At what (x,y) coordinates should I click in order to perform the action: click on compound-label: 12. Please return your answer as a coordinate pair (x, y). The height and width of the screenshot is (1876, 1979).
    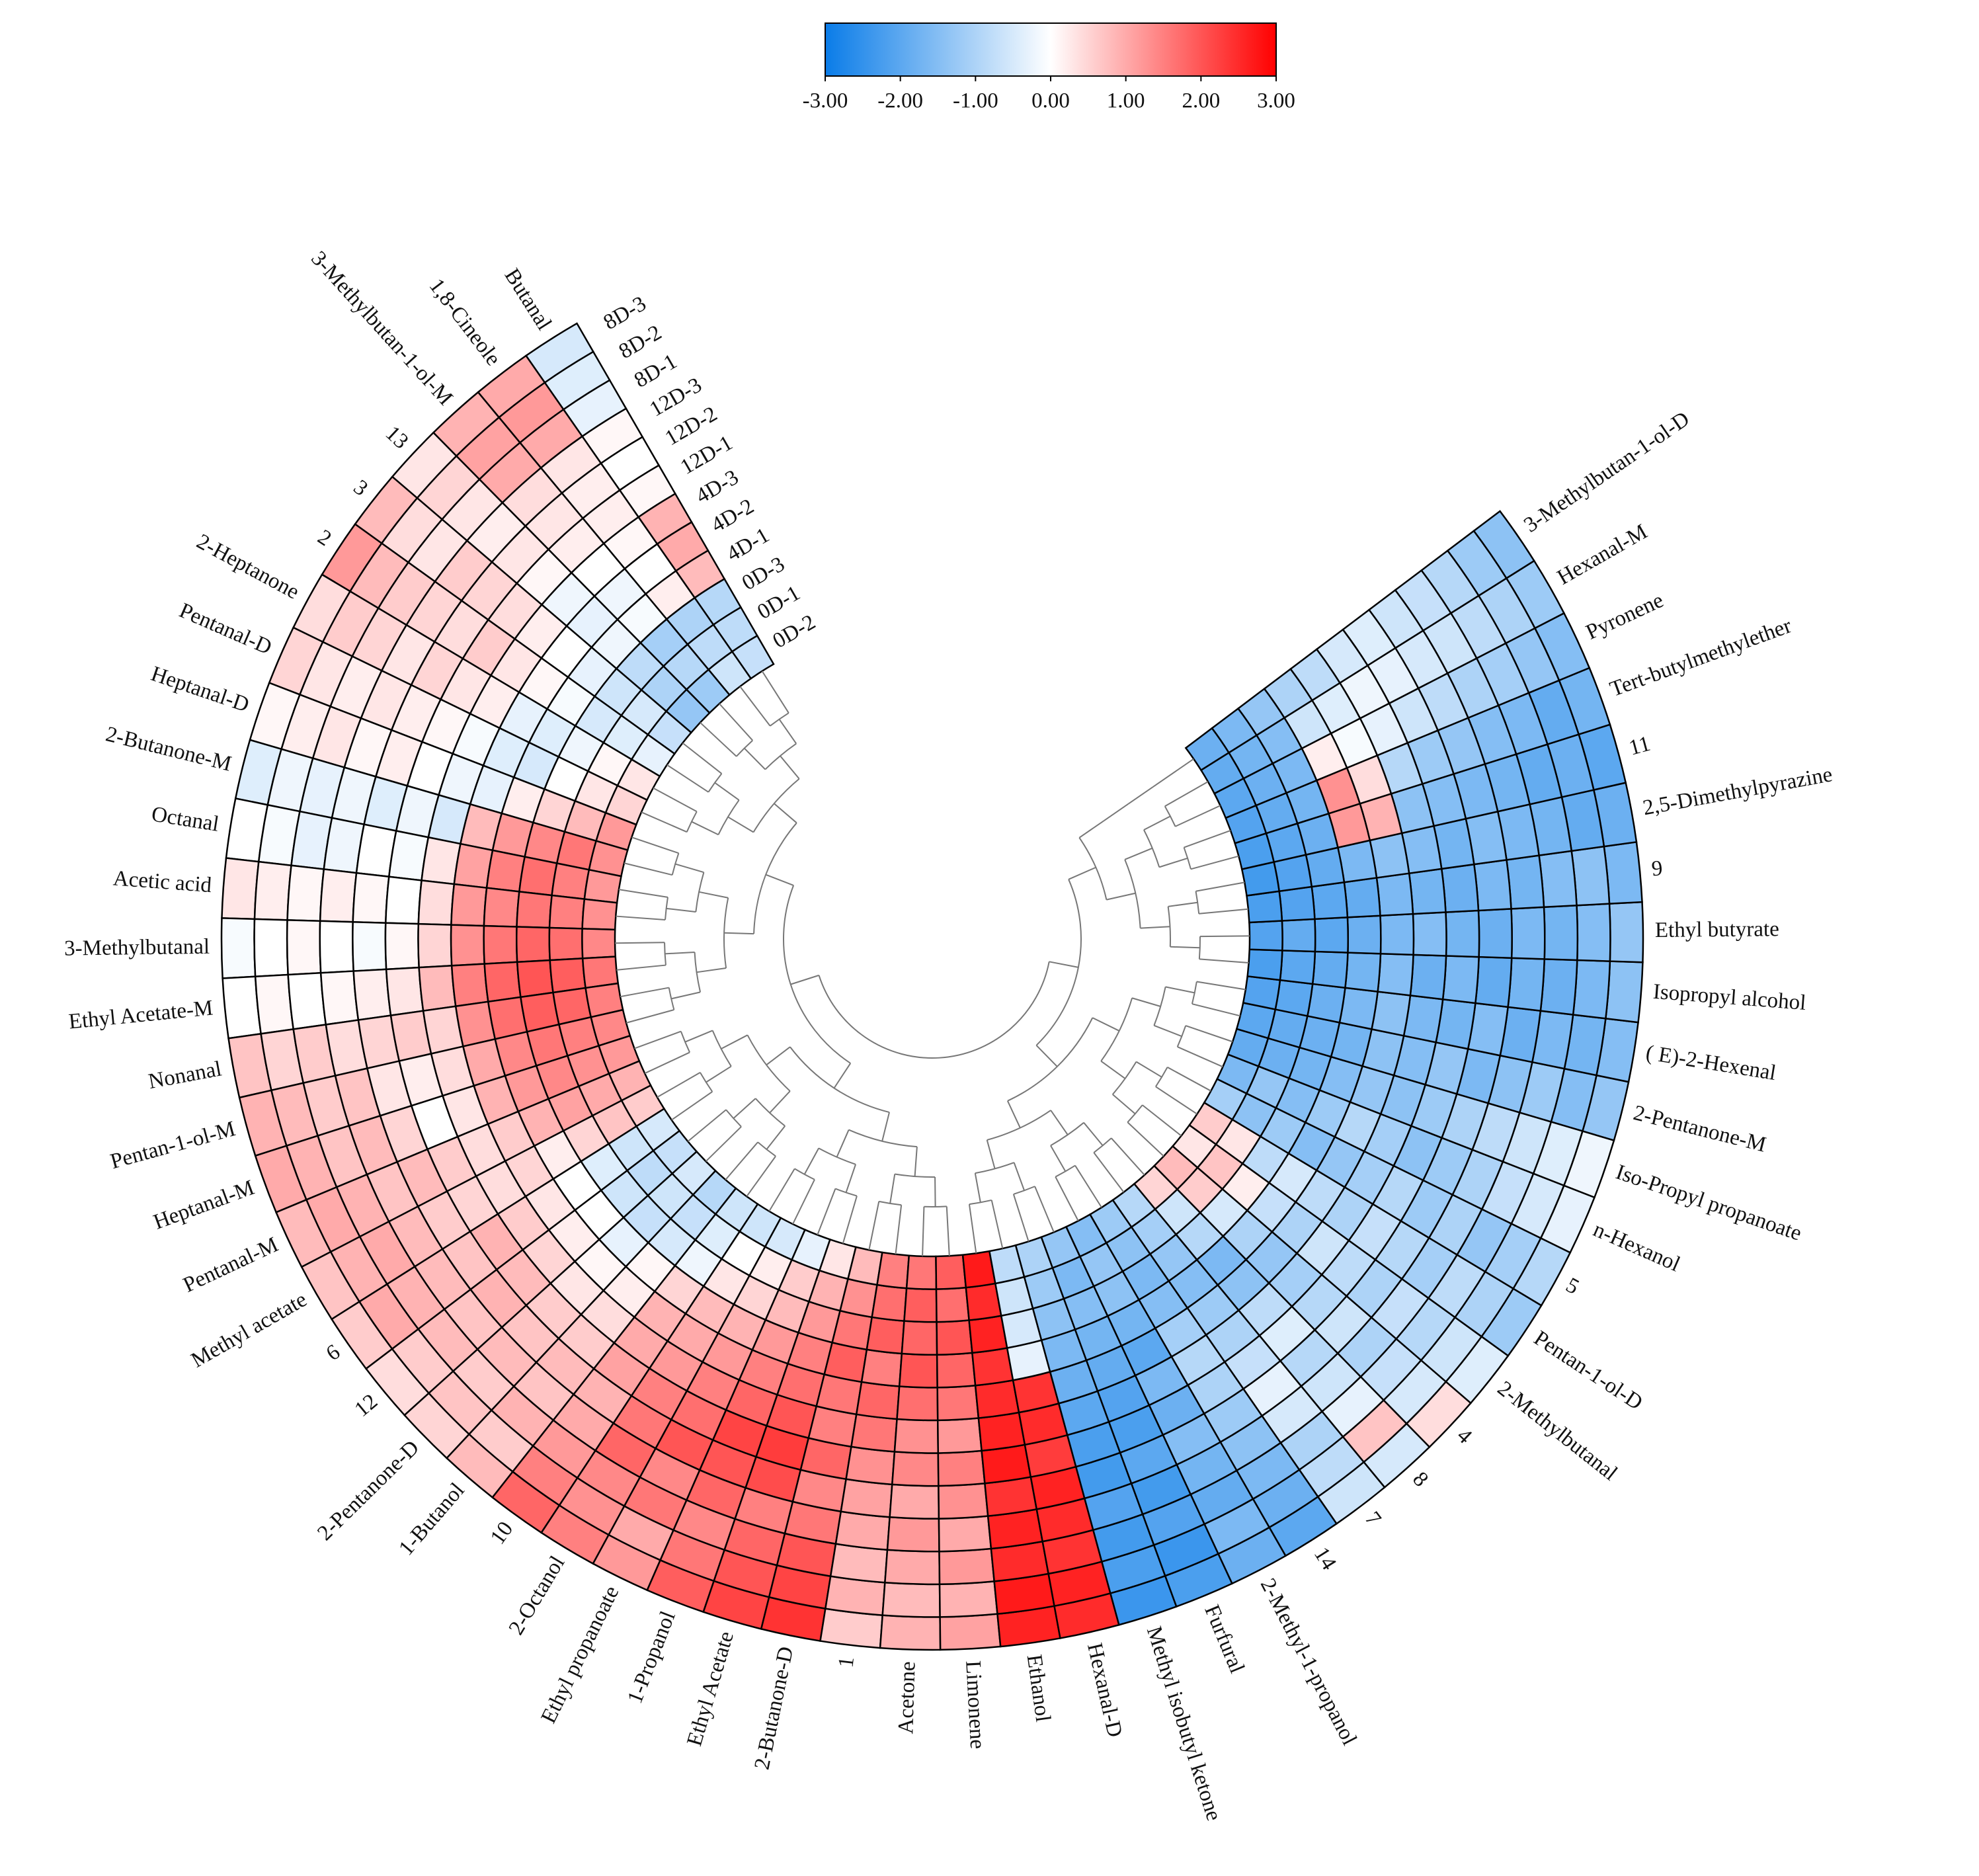
    Looking at the image, I should click on (366, 1405).